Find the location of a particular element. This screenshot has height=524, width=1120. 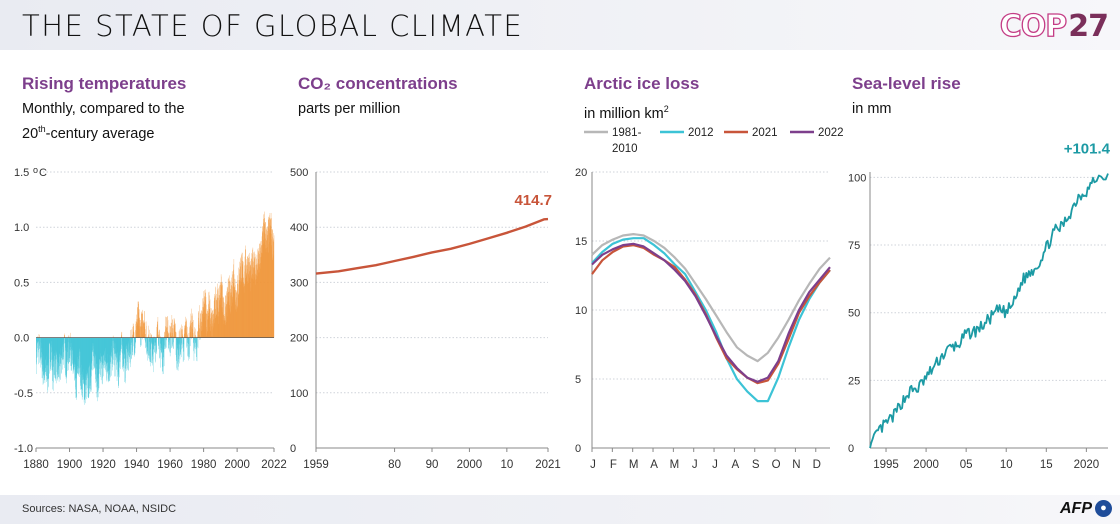

x-tick-label: S is located at coordinates (756, 465).